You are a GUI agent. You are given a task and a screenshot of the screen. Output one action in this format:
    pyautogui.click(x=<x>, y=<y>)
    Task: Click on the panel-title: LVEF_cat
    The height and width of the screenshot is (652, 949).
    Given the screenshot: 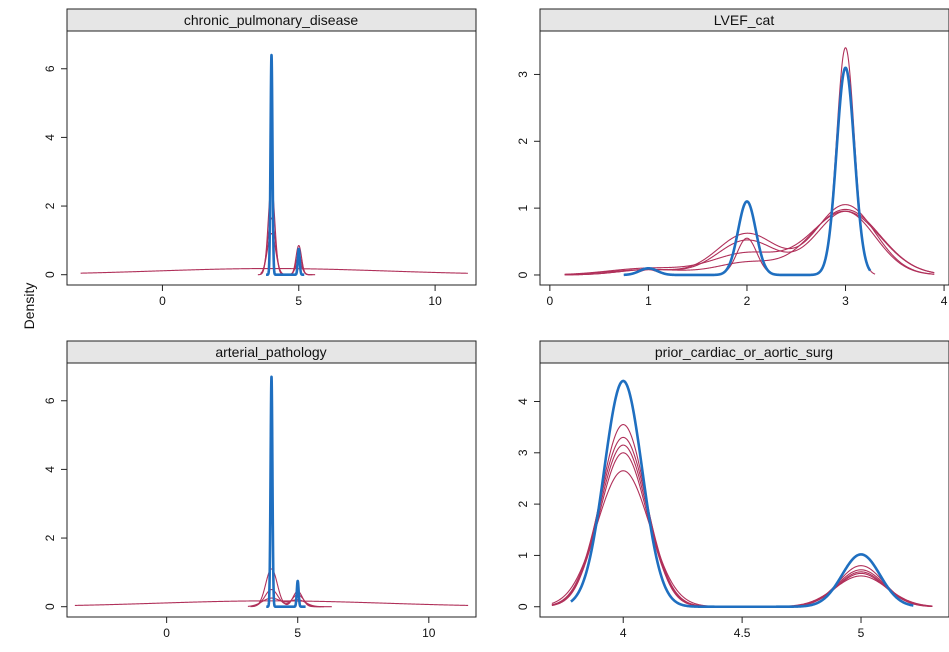 What is the action you would take?
    pyautogui.click(x=744, y=20)
    